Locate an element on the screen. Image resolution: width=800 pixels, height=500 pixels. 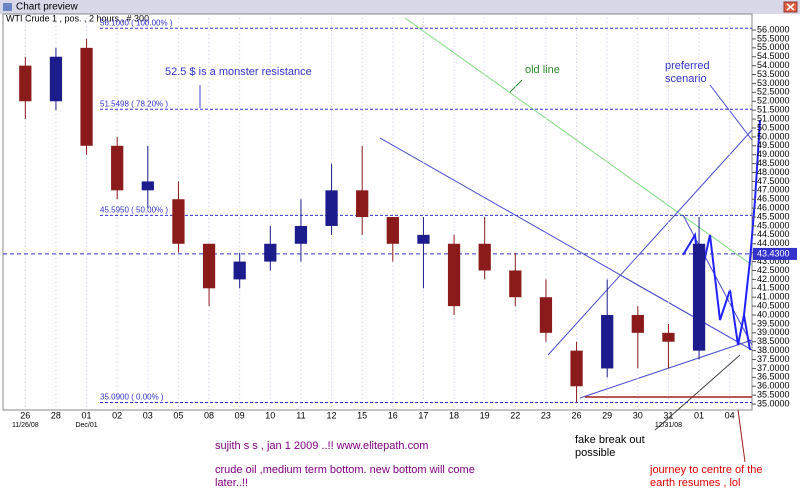
x-tick-label: 11 is located at coordinates (300, 415).